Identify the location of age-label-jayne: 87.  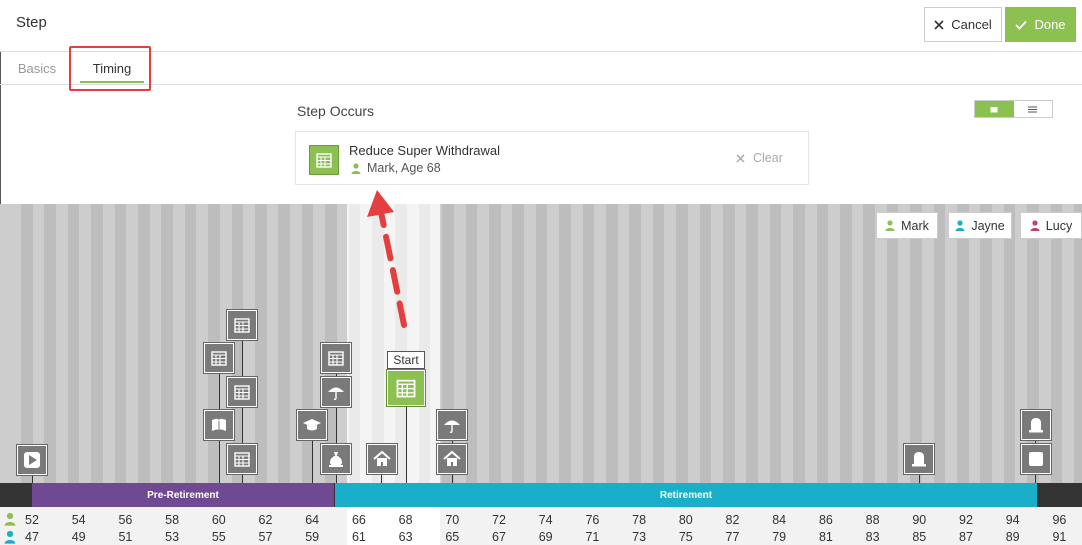
(966, 537).